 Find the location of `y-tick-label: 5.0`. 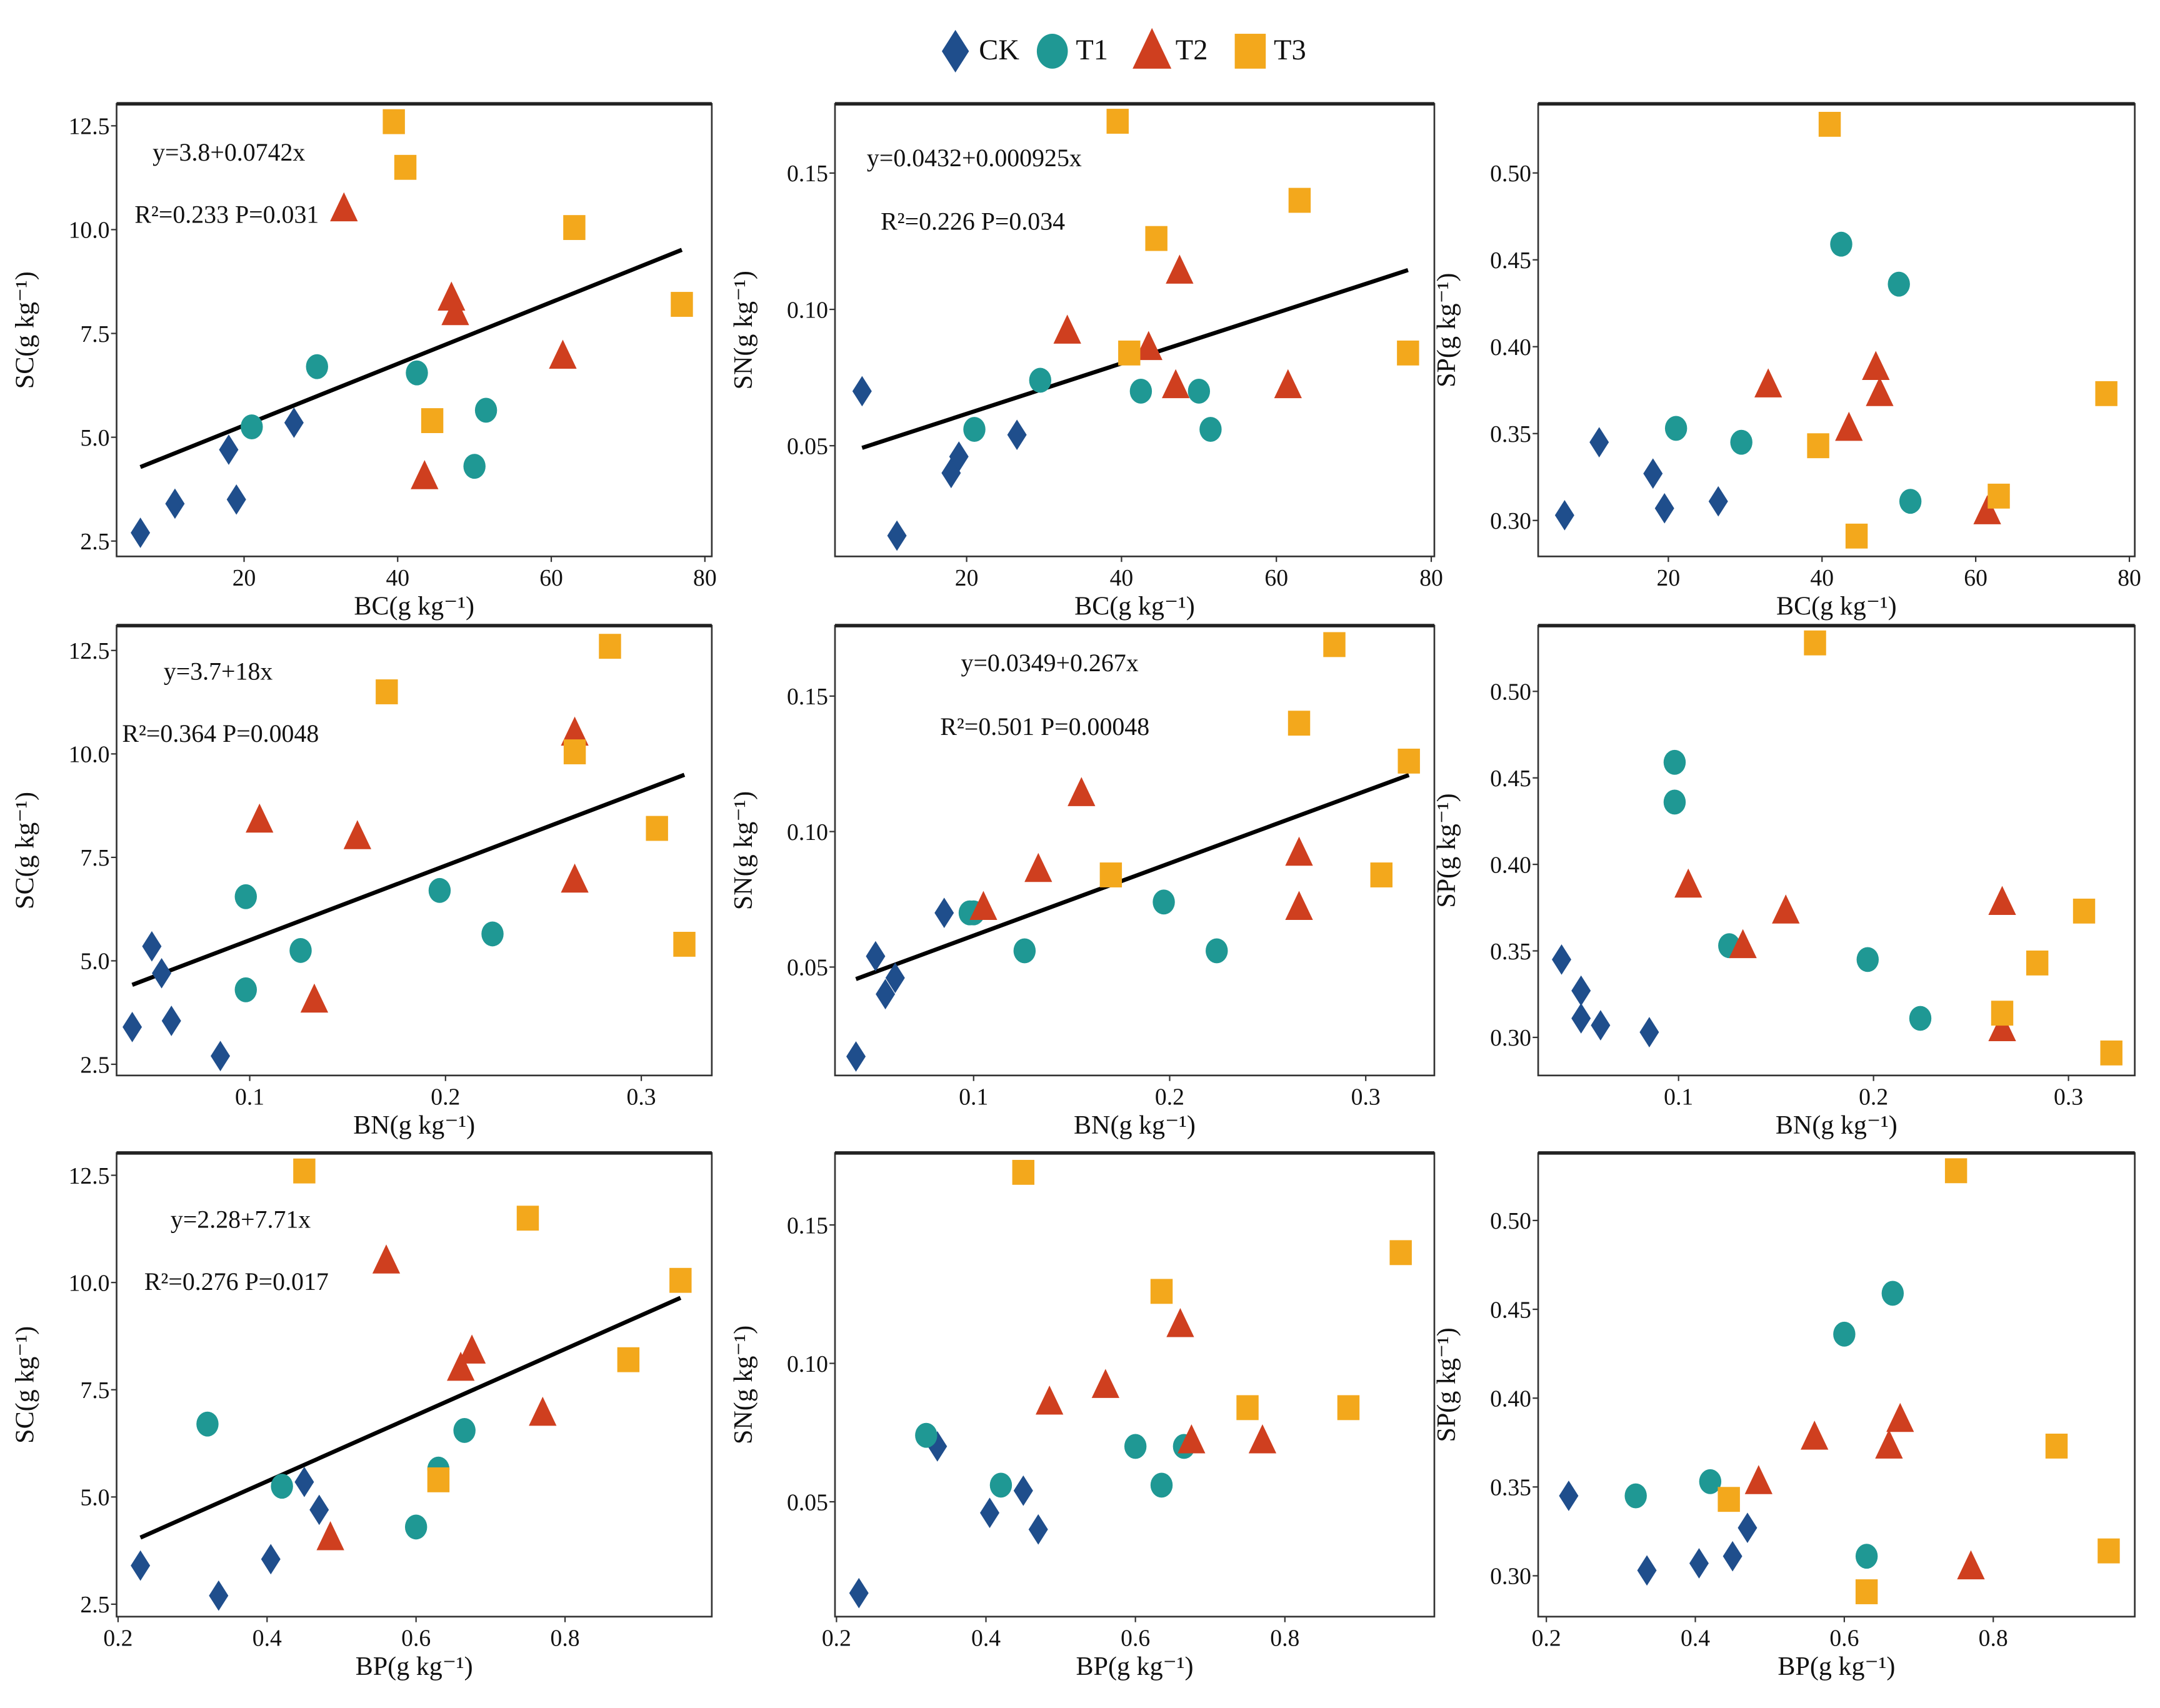

y-tick-label: 5.0 is located at coordinates (95, 1498).